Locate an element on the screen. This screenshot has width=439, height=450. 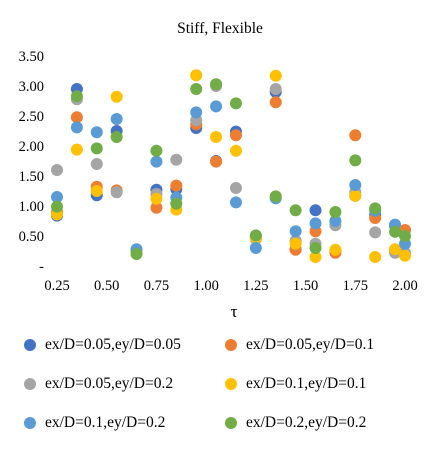
x-tick-label: 0.50 is located at coordinates (106, 286).